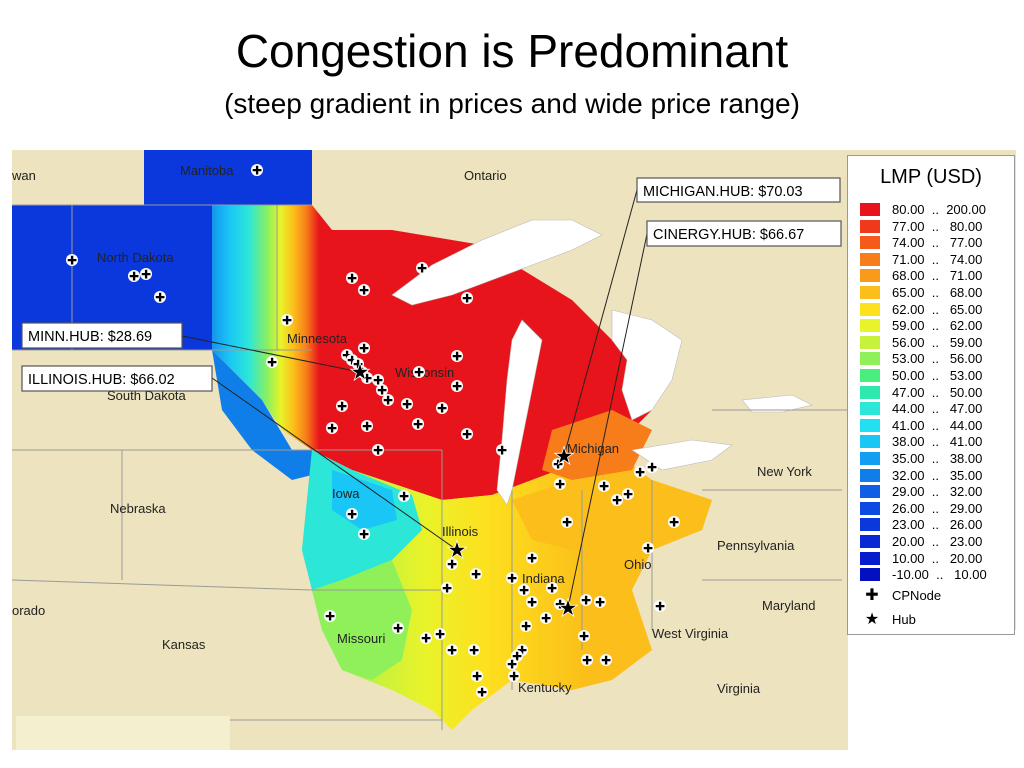 Image resolution: width=1024 pixels, height=768 pixels. Describe the element at coordinates (28, 610) in the screenshot. I see `map-label-colorado-cut: orado` at that location.